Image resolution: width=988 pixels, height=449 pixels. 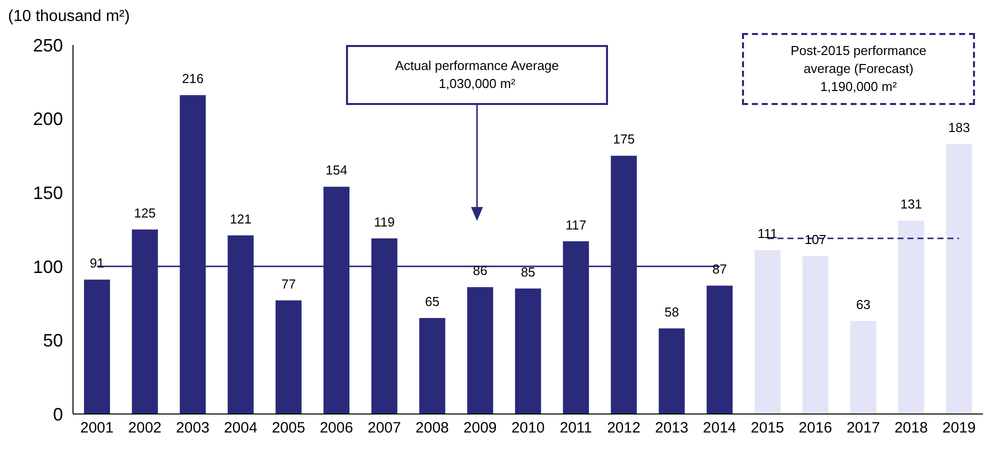 I want to click on x-tick-label: 2002, so click(x=145, y=428).